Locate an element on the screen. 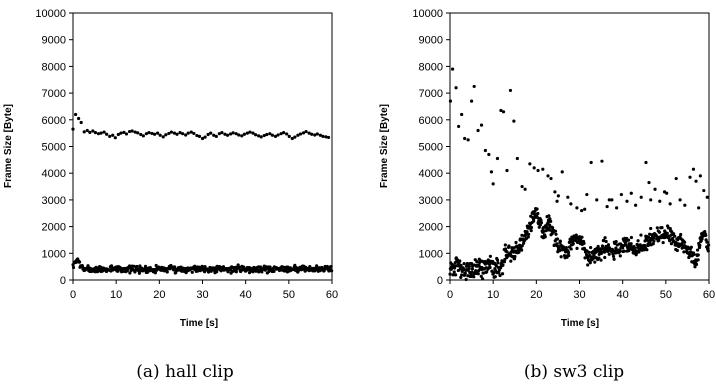 The width and height of the screenshot is (716, 386). y-tick-label: 6000 is located at coordinates (54, 121).